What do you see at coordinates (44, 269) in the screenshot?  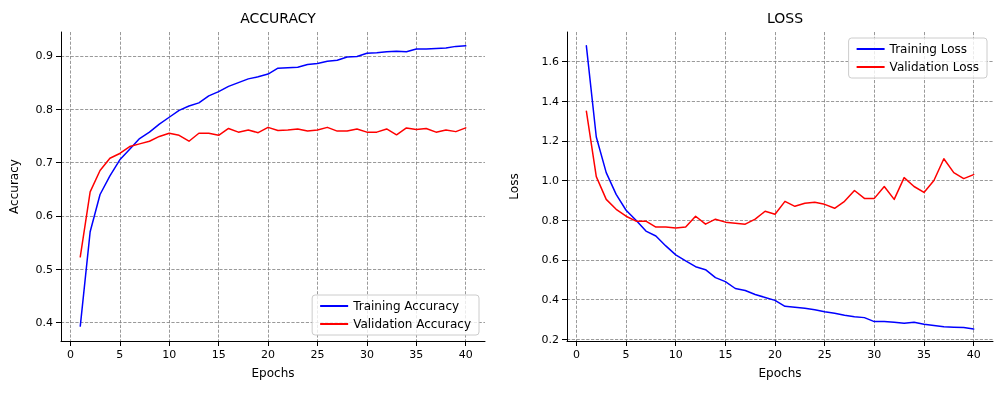 I see `y-tick-label: 0.5` at bounding box center [44, 269].